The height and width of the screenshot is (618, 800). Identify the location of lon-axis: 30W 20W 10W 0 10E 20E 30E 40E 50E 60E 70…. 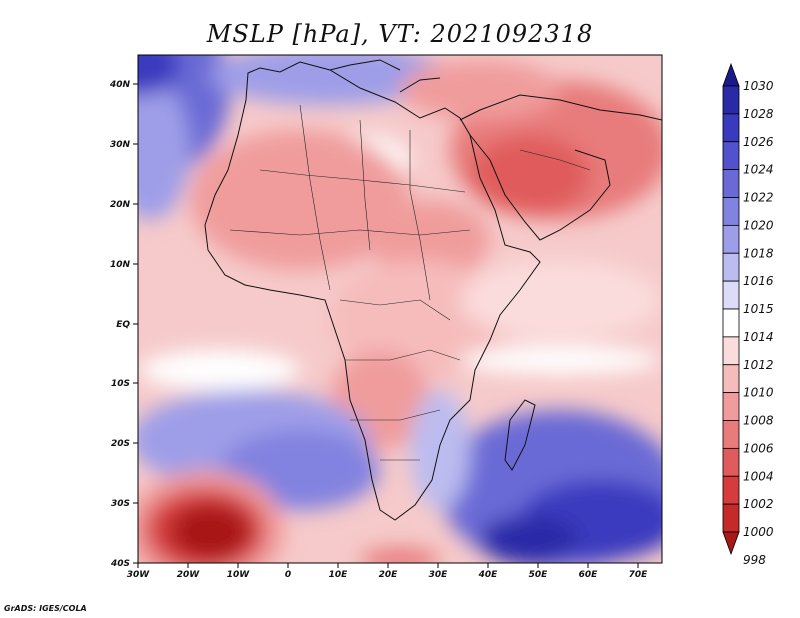
(387, 575).